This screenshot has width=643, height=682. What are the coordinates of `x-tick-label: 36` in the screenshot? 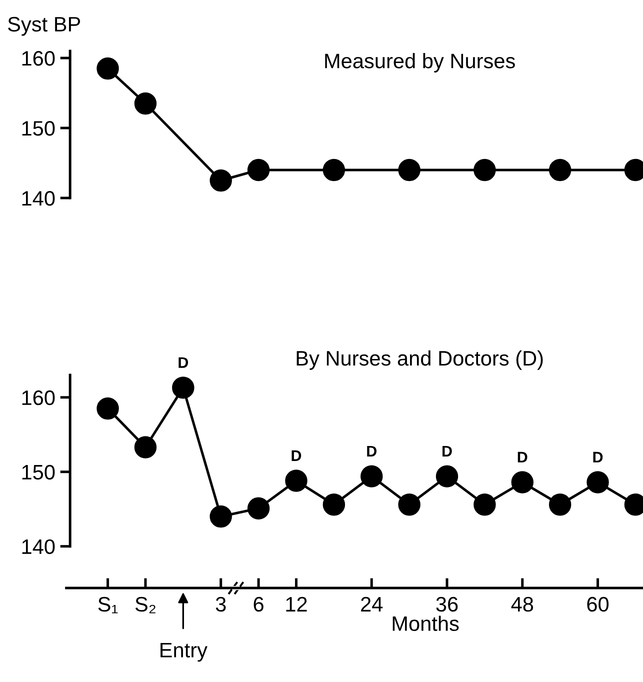 It's located at (447, 604).